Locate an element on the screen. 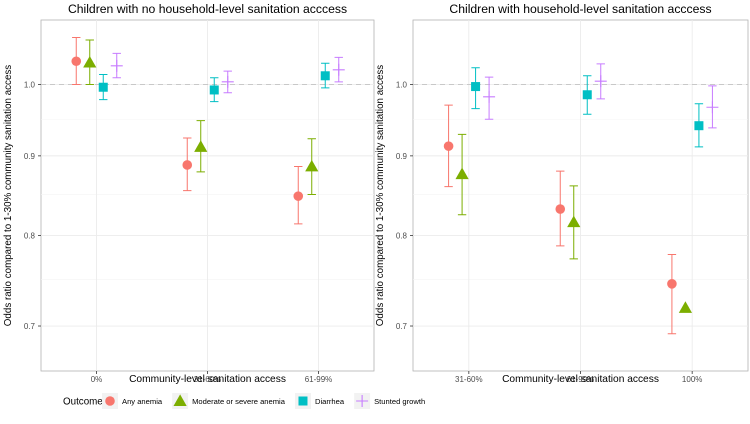 This screenshot has height=424, width=750. legend-item-any-anemia: Any anemia is located at coordinates (132, 401).